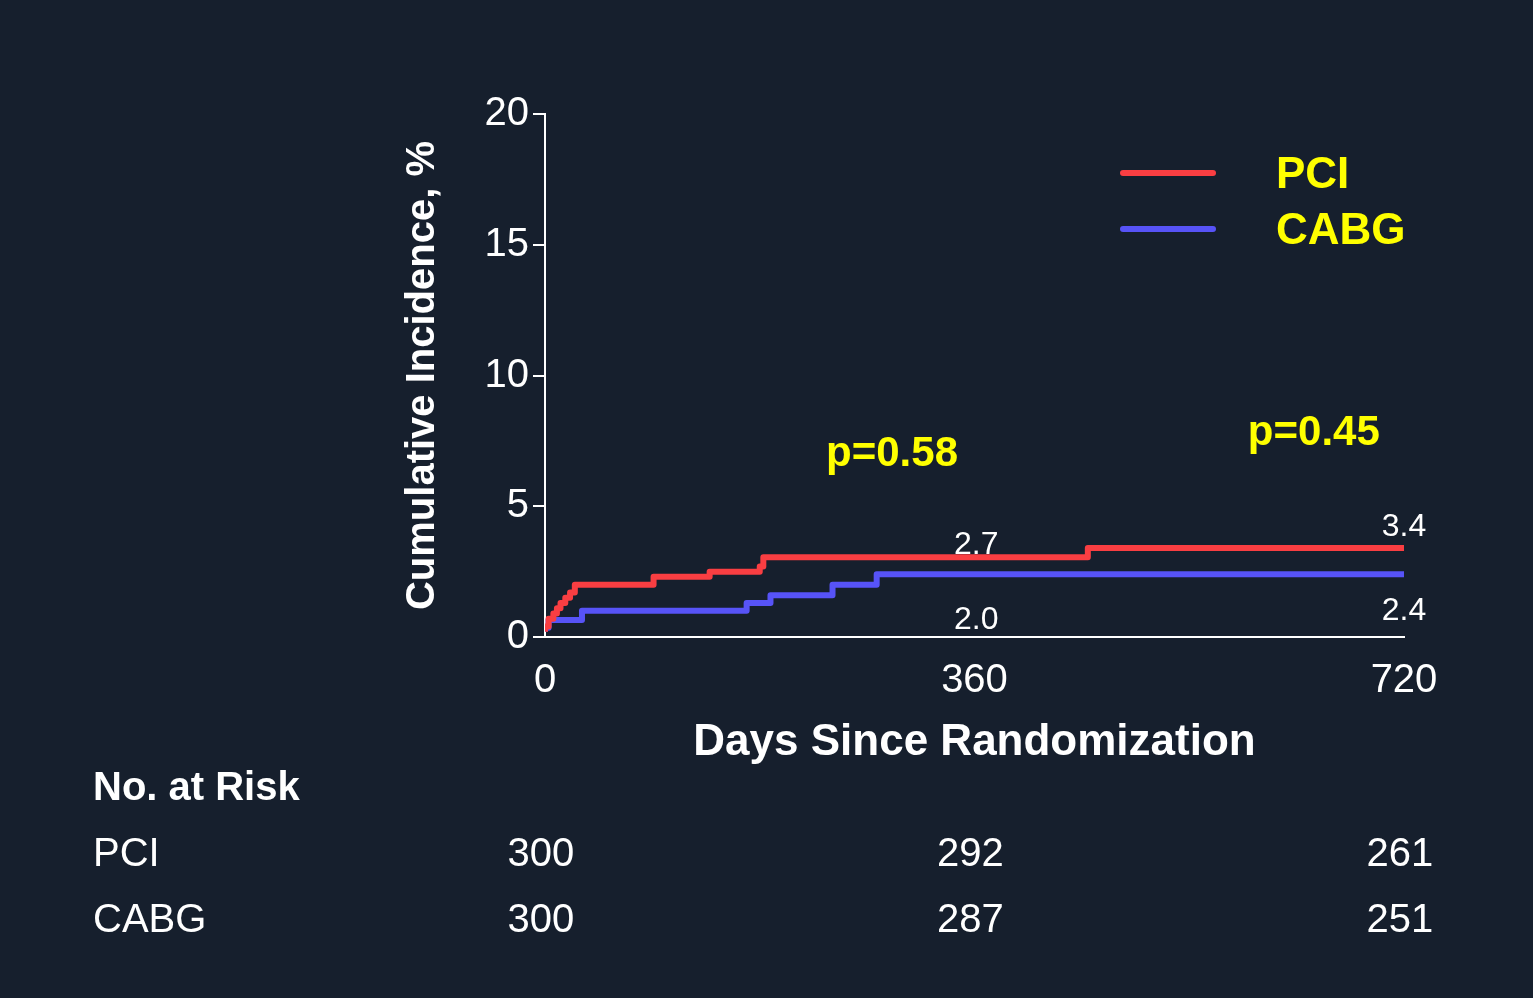 Image resolution: width=1533 pixels, height=998 pixels. I want to click on text: CABG, so click(150, 918).